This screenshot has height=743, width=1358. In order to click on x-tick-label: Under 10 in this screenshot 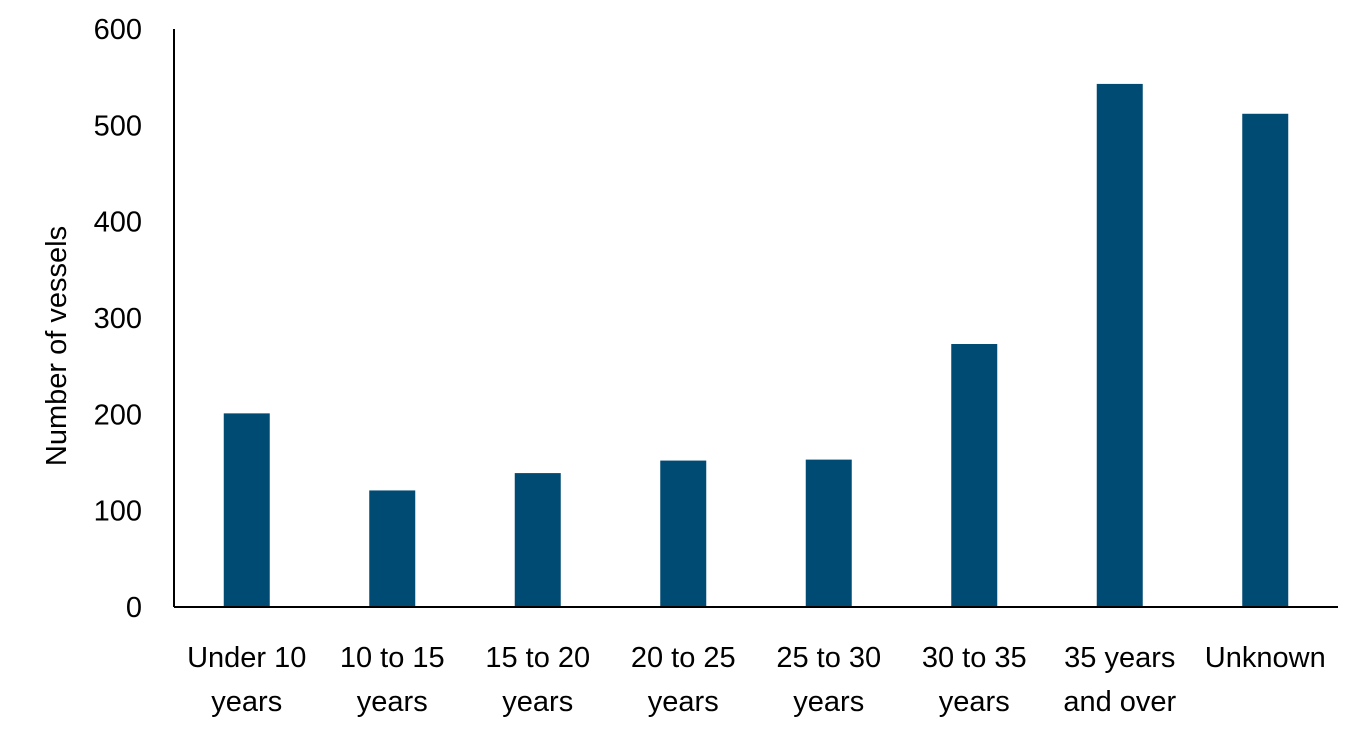, I will do `click(246, 658)`.